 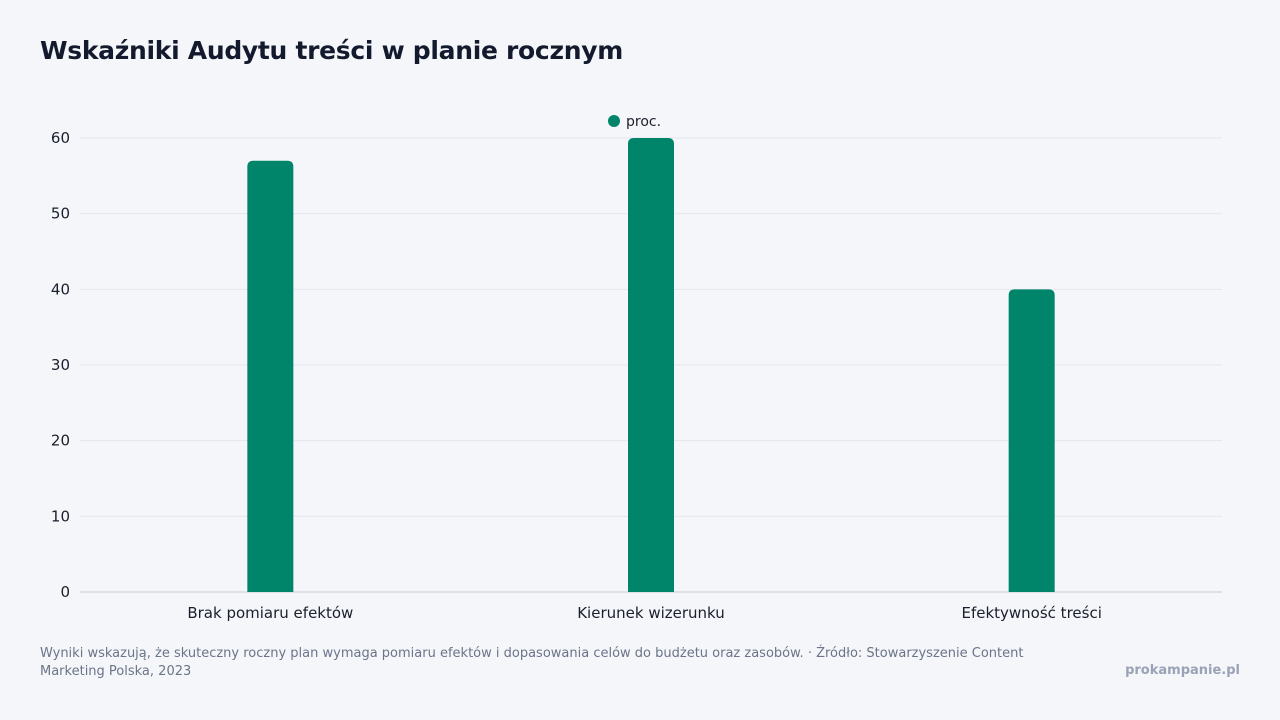 I want to click on legend-label: proc., so click(x=643, y=122).